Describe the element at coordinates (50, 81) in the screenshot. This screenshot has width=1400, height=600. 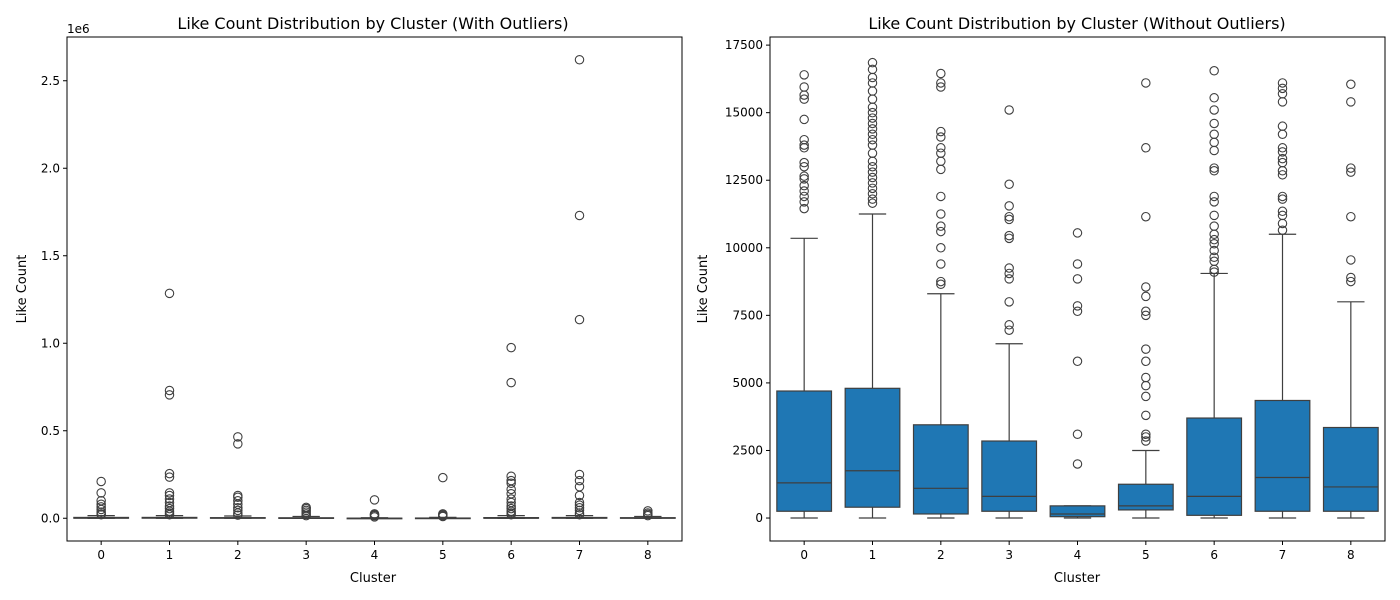
I see `y-tick-label: 2.5` at that location.